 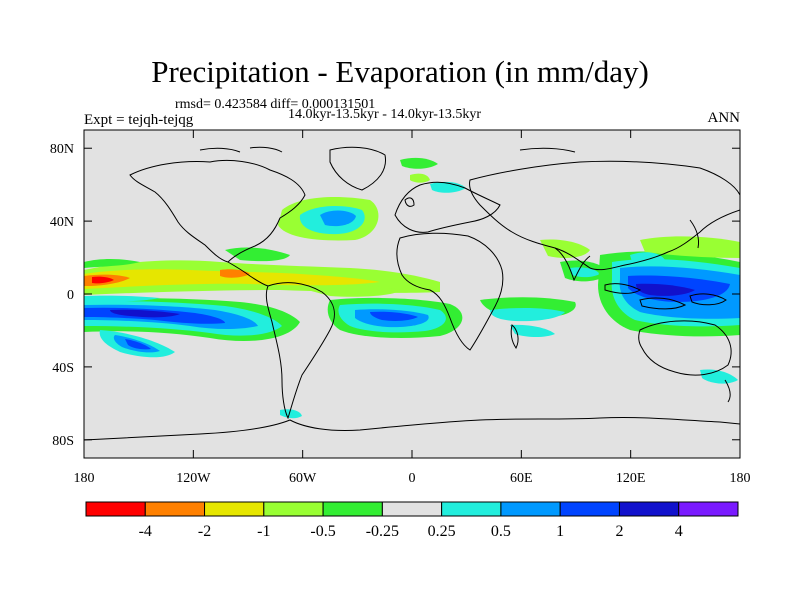 I want to click on contour-norwegian-green, so click(x=420, y=178).